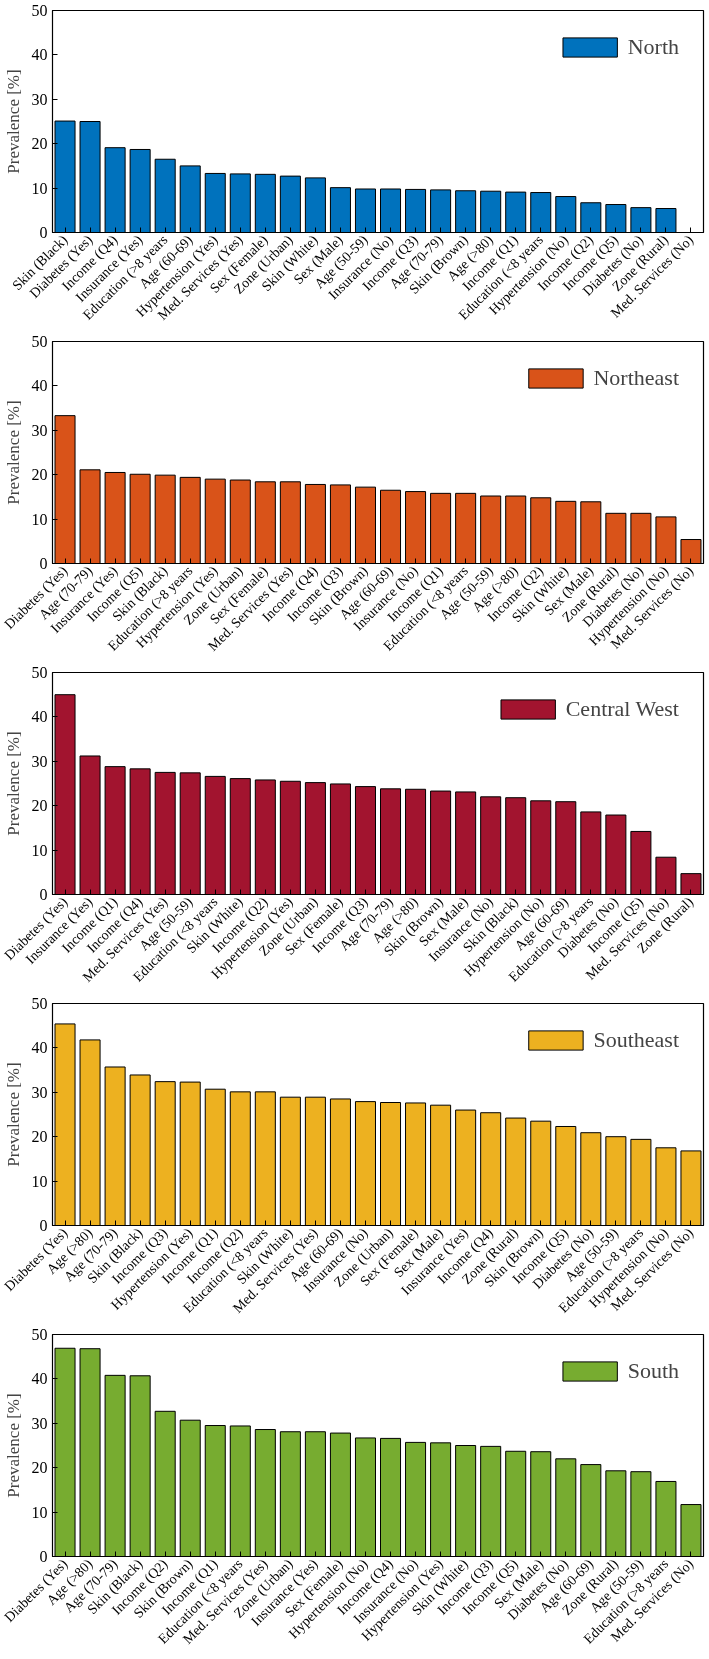  Describe the element at coordinates (653, 47) in the screenshot. I see `legend-label: North` at that location.